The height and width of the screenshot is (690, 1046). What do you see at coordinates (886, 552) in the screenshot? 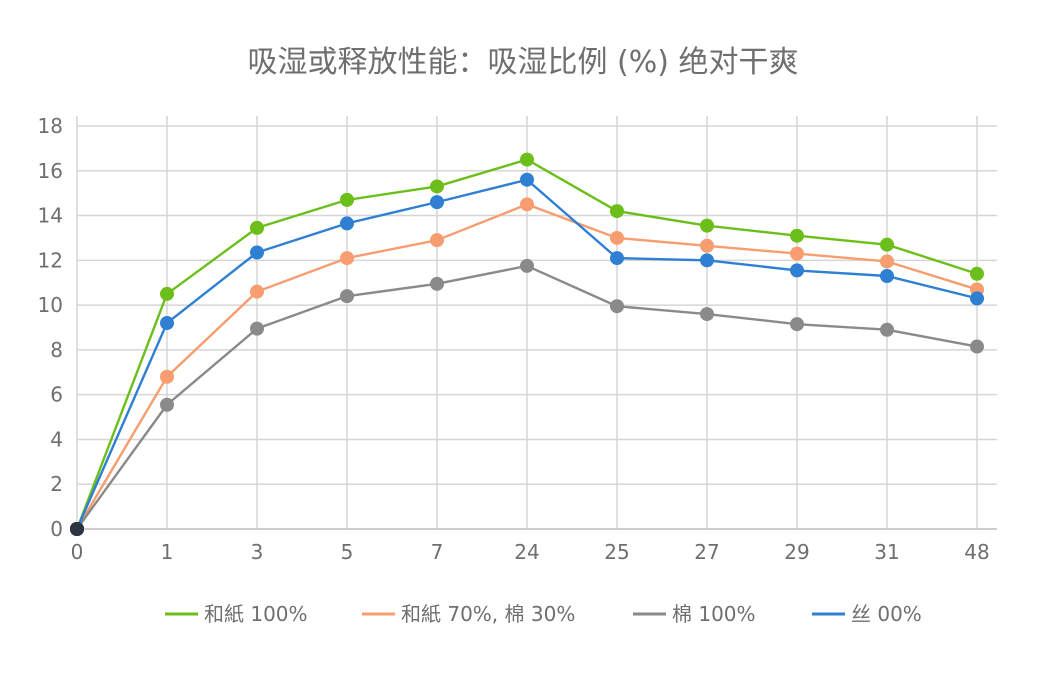
I see `x-tick-label: 31` at bounding box center [886, 552].